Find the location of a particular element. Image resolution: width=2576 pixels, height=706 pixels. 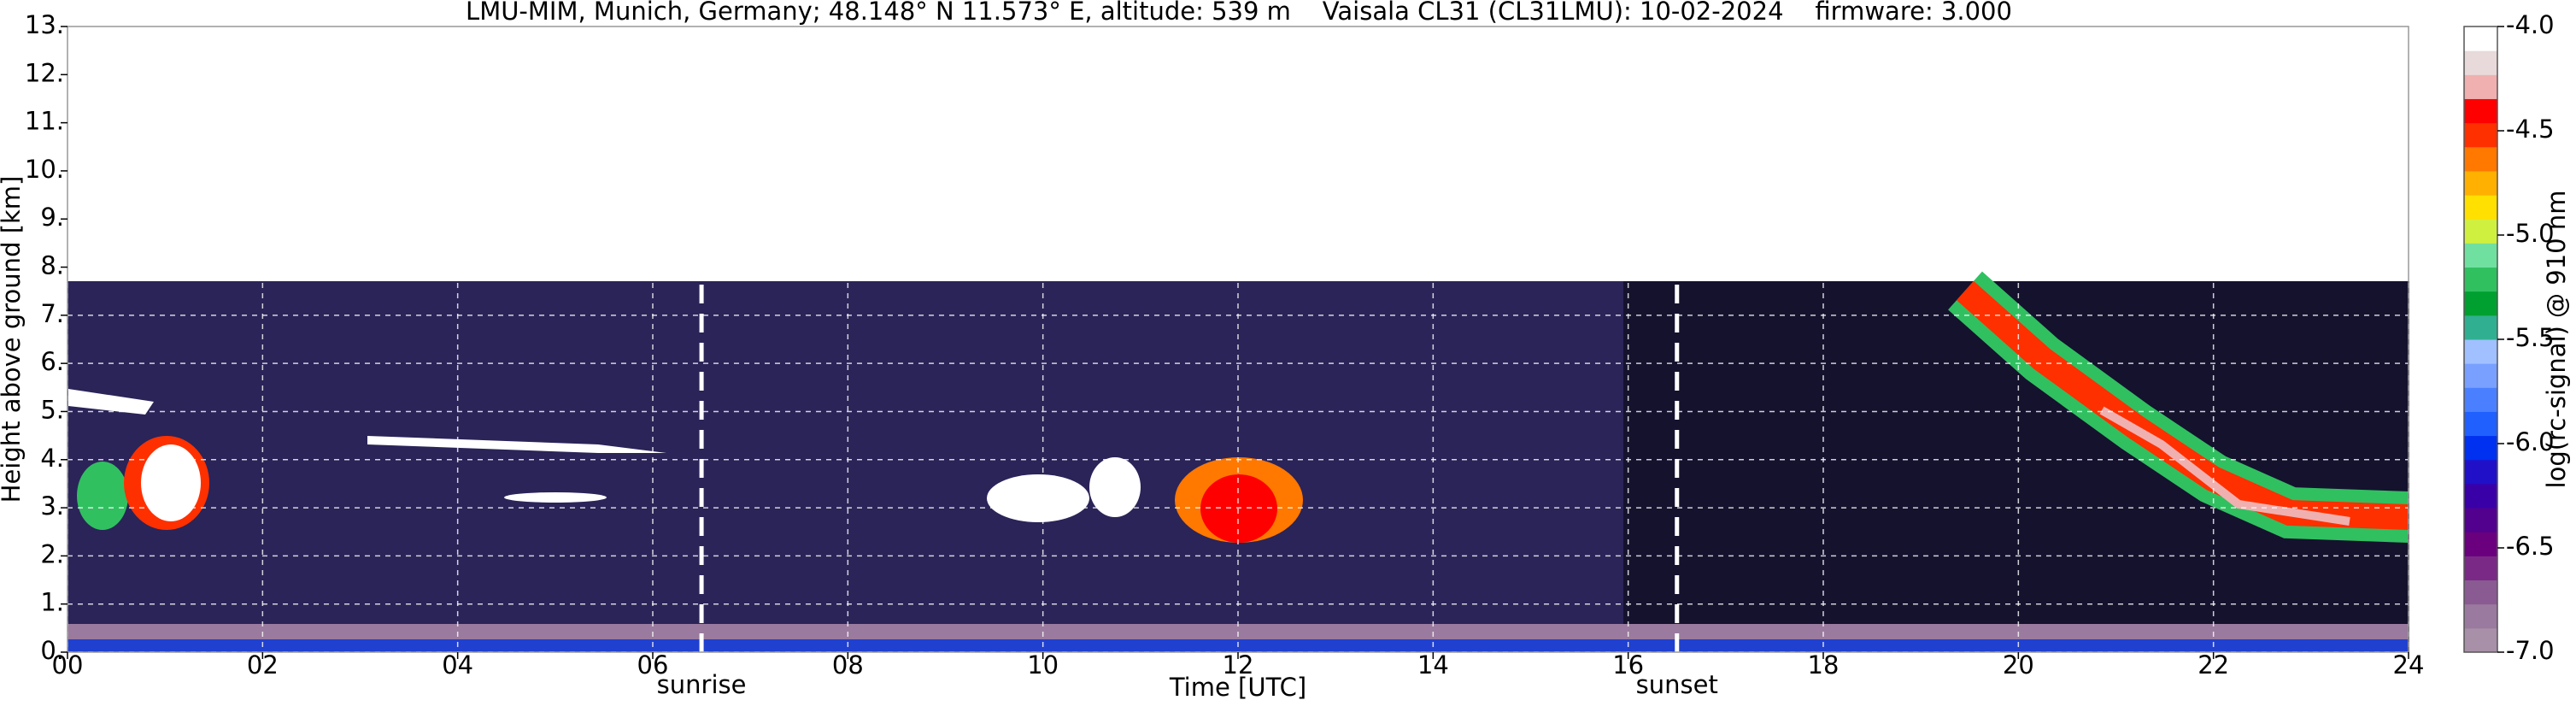

colorbar-tick-label: -7.0 is located at coordinates (2530, 650).